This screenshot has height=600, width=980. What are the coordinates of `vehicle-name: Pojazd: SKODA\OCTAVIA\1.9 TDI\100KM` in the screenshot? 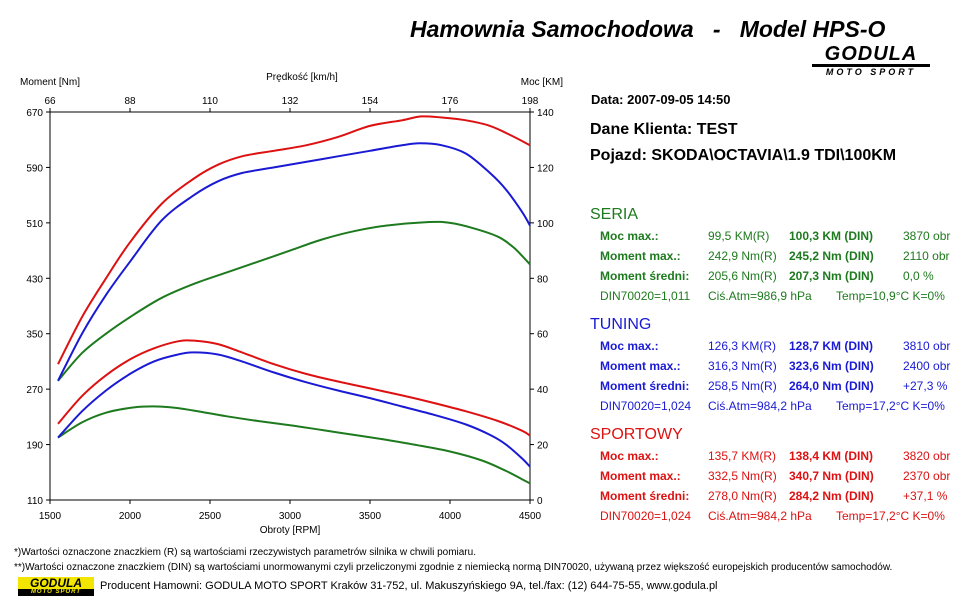 It's located at (743, 155).